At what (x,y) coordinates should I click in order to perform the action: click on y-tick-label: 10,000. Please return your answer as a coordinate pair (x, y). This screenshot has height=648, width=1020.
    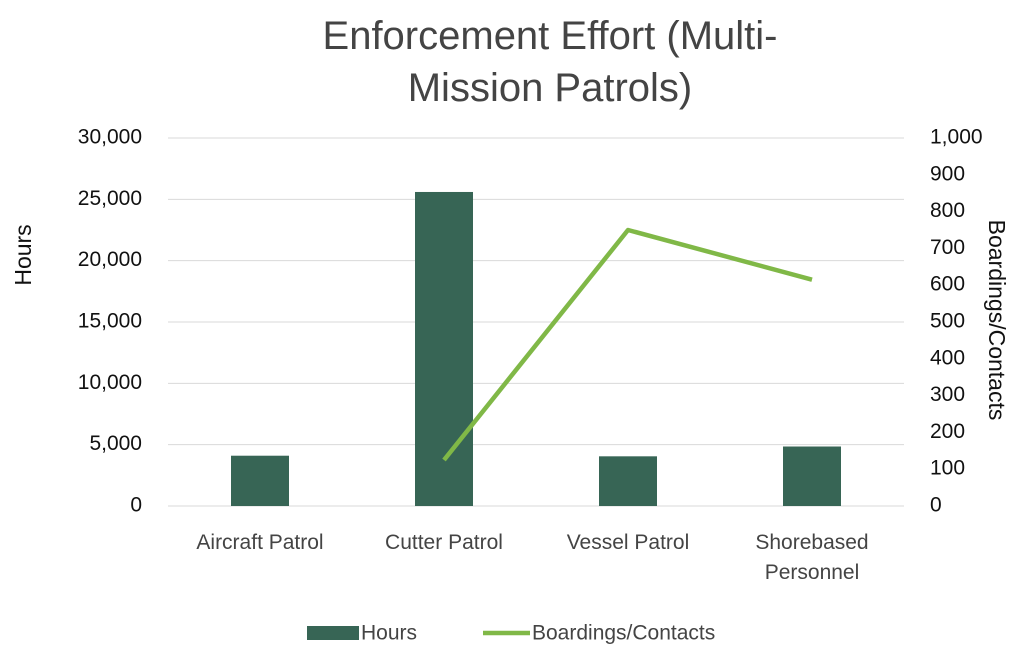
    Looking at the image, I should click on (110, 382).